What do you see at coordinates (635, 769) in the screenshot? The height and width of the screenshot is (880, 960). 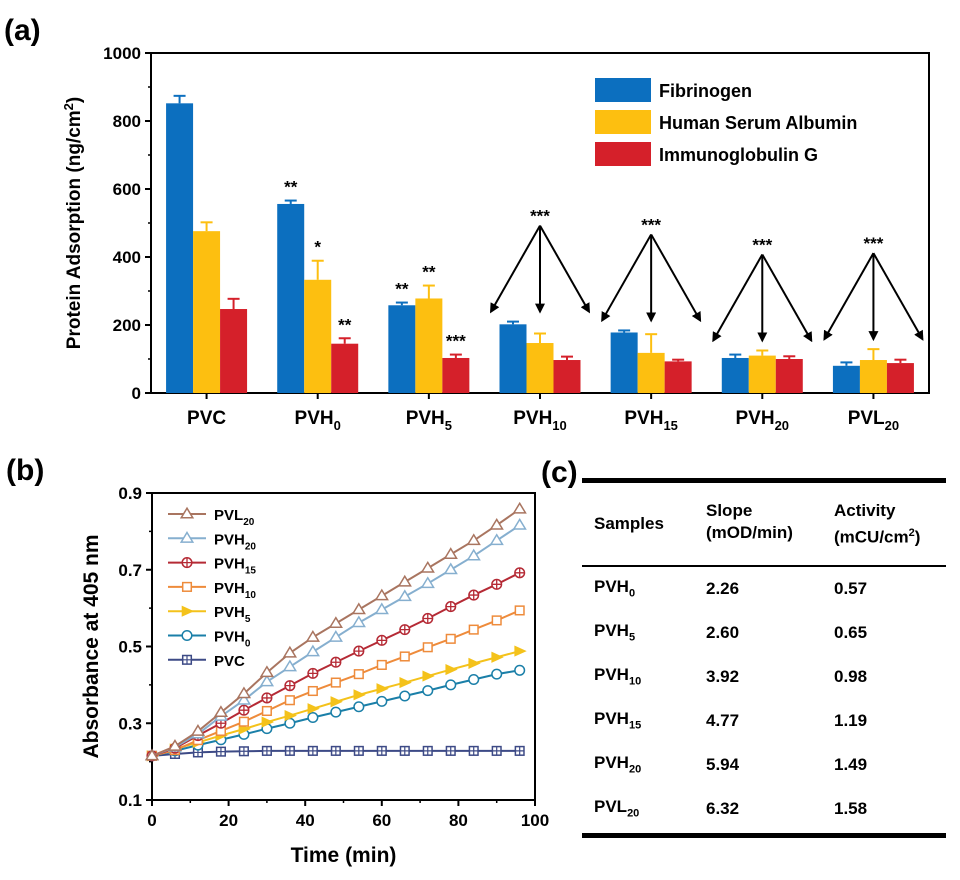 I see `sample-sub: 20` at bounding box center [635, 769].